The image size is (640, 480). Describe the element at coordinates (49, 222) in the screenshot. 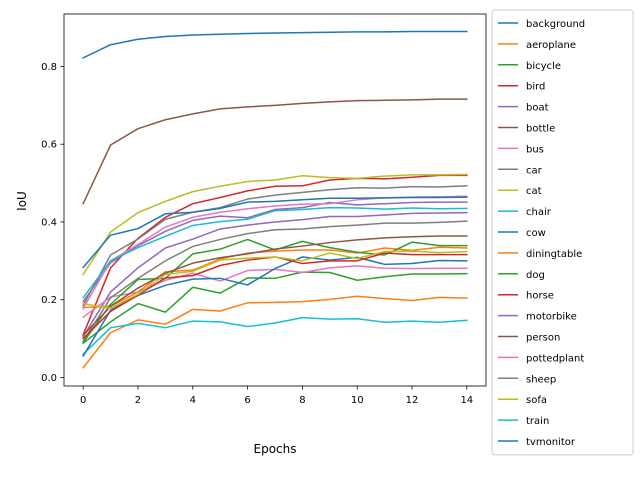

I see `y-tick-label: 0.4` at that location.